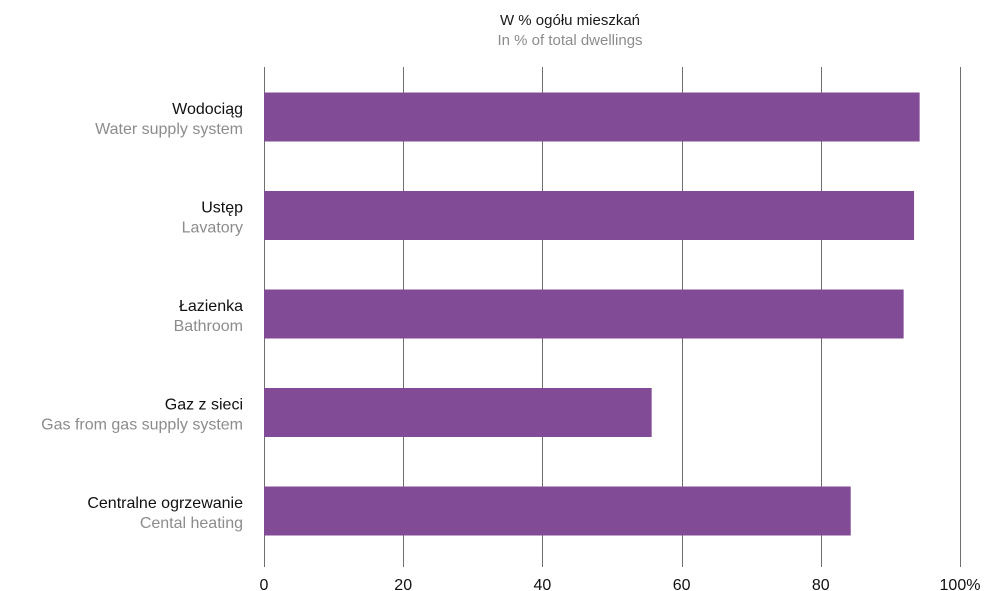  Describe the element at coordinates (211, 306) in the screenshot. I see `category-label: Łazienka` at that location.